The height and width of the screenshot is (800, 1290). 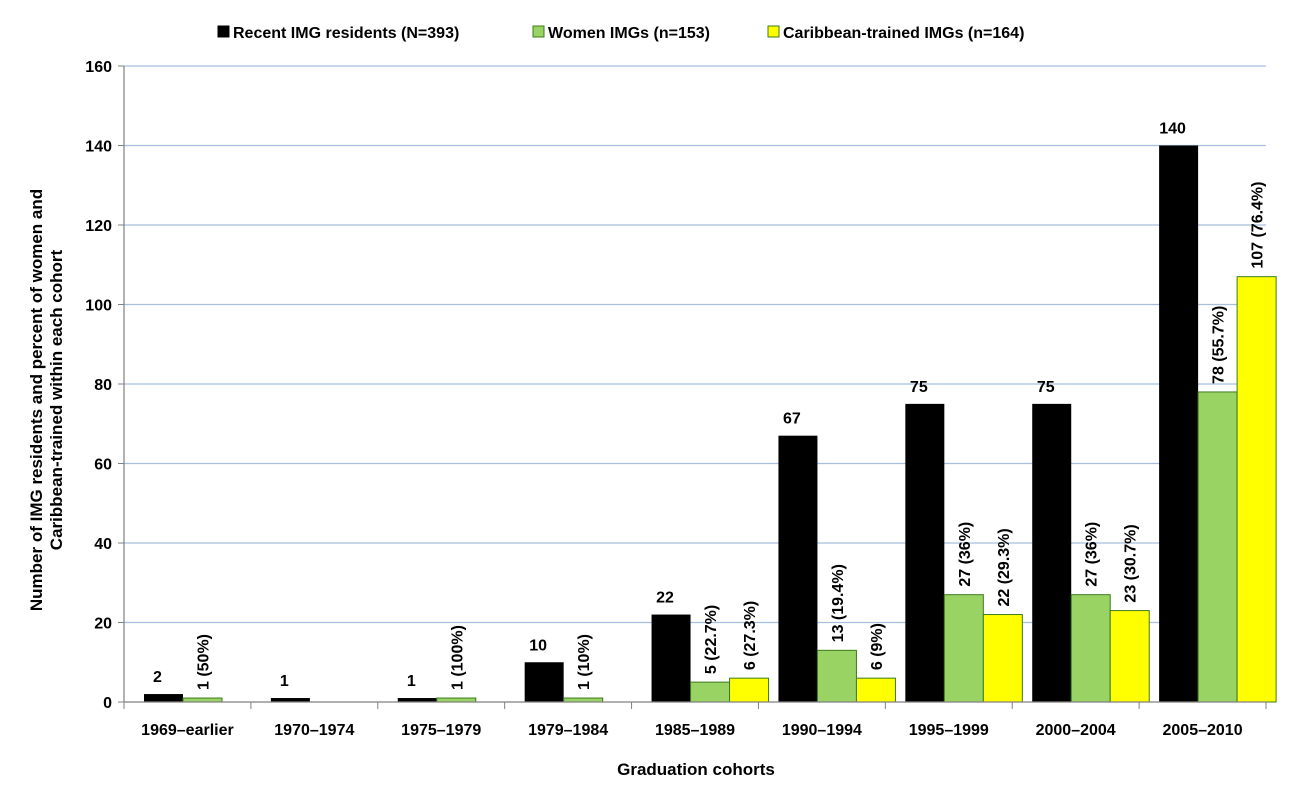 I want to click on data-label-series-3: 6 (27.3%), so click(x=750, y=635).